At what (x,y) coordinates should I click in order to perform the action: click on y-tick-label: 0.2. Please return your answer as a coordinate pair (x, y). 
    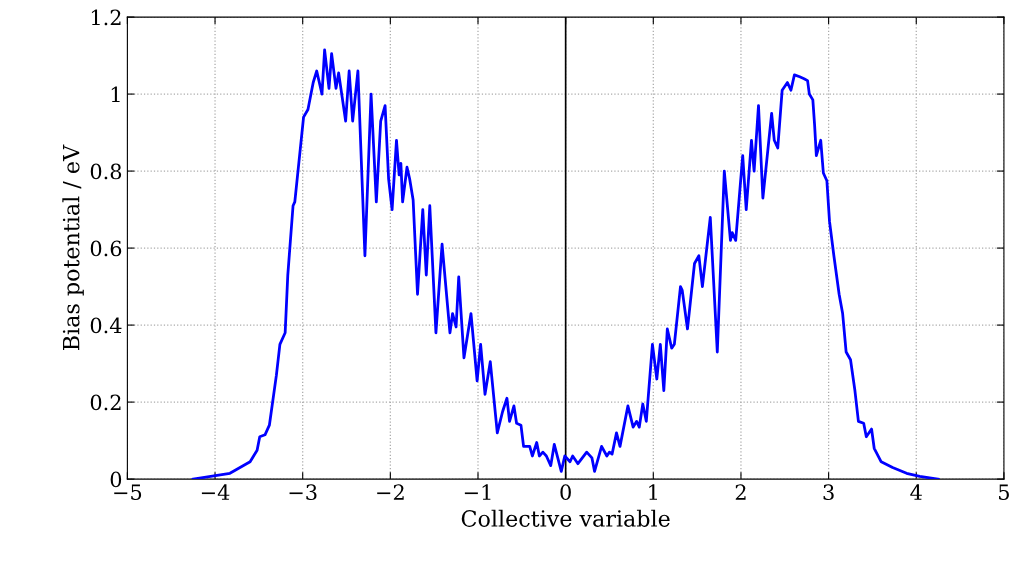
    Looking at the image, I should click on (105, 402).